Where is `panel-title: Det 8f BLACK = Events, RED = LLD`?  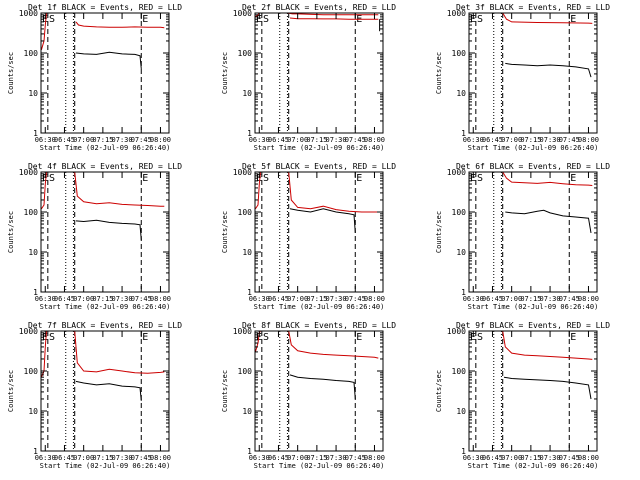
panel-title: Det 8f BLACK = Events, RED = LLD is located at coordinates (319, 325).